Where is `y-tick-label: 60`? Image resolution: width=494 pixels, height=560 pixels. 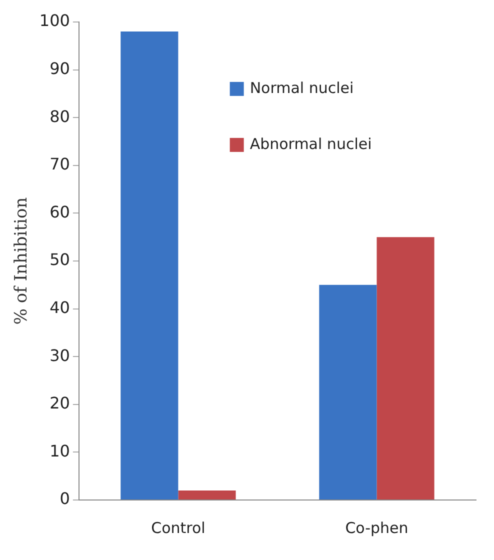 y-tick-label: 60 is located at coordinates (60, 212).